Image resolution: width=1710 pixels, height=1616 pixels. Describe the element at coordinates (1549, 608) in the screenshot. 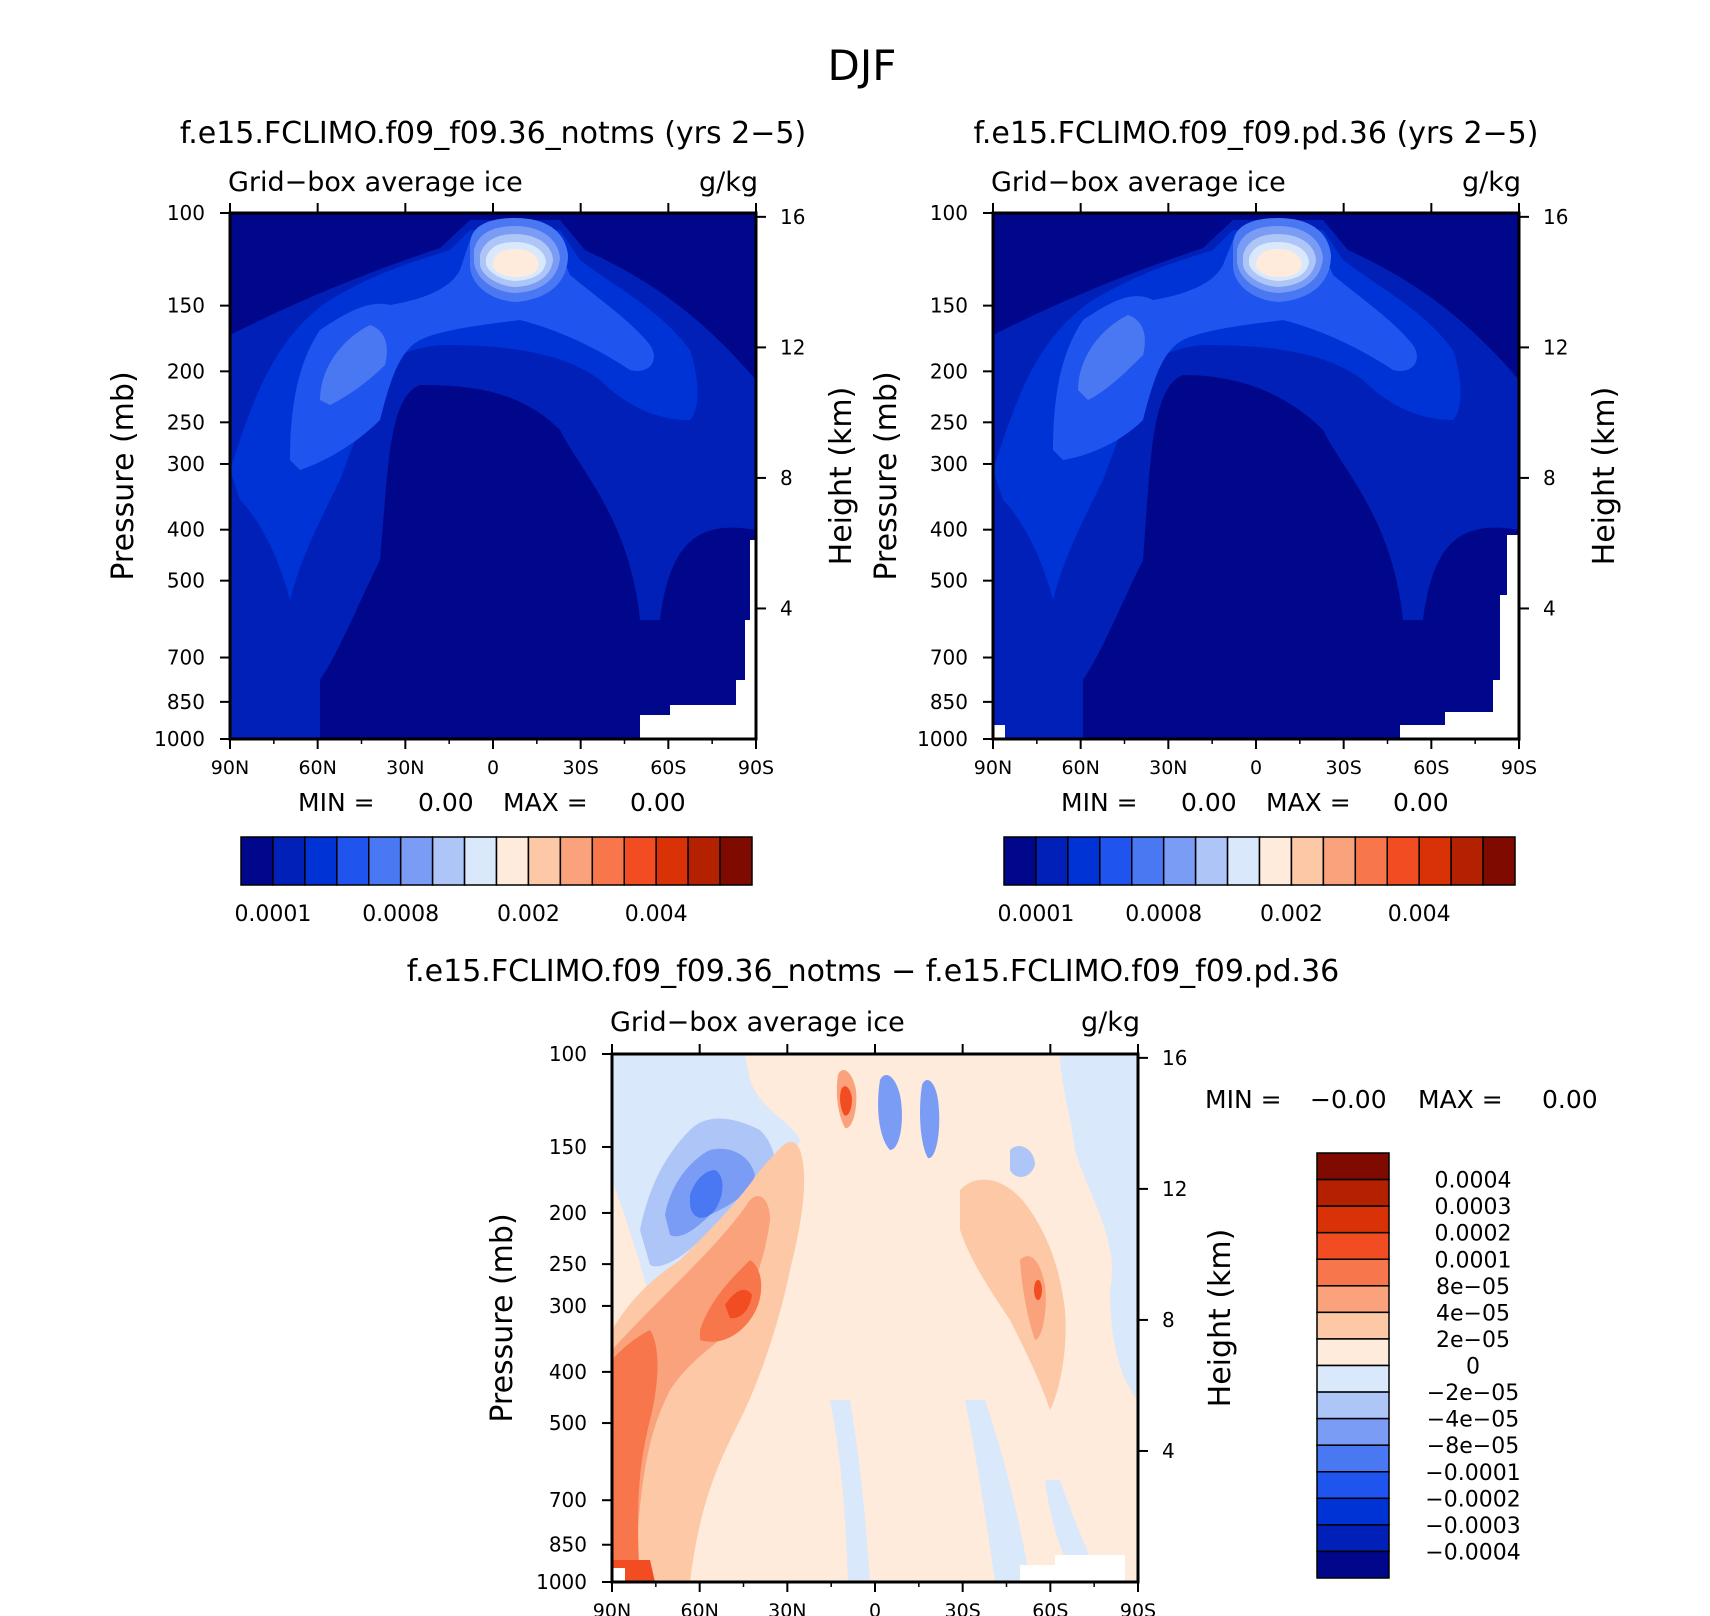

I see `y-right-tick-label: 4` at that location.